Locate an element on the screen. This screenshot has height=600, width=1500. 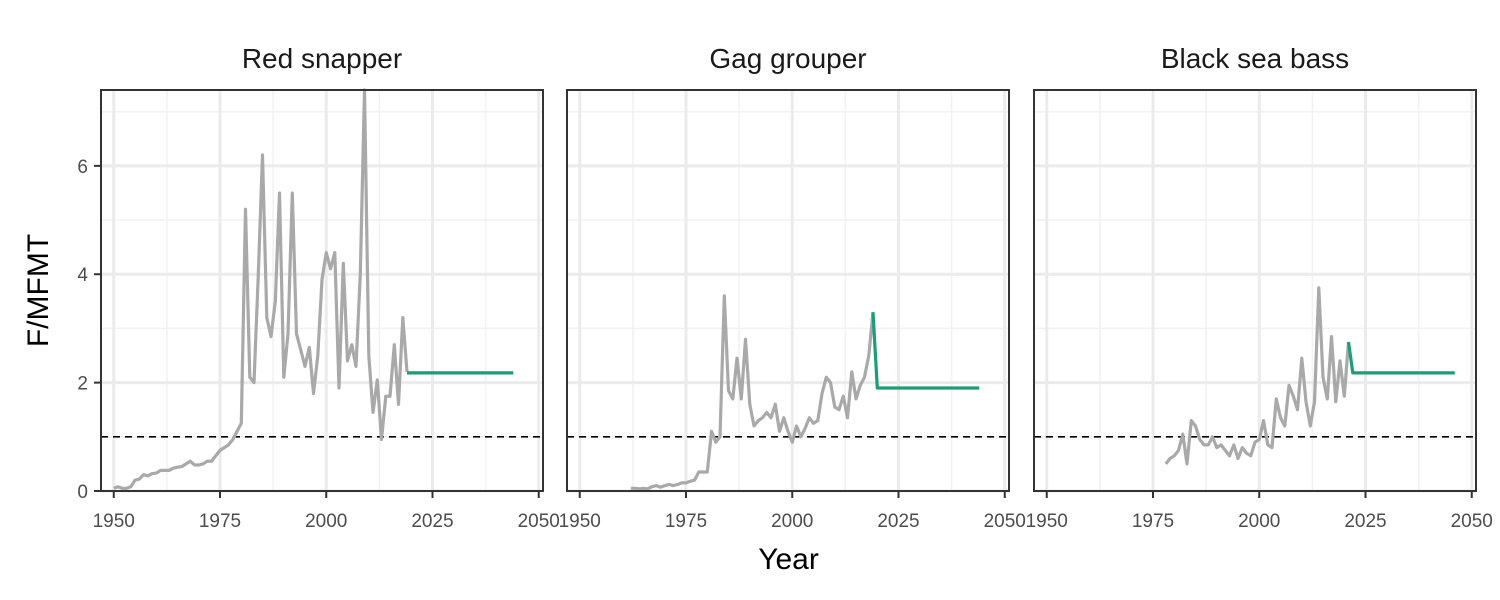
y-tick-label: 2 is located at coordinates (82, 384).